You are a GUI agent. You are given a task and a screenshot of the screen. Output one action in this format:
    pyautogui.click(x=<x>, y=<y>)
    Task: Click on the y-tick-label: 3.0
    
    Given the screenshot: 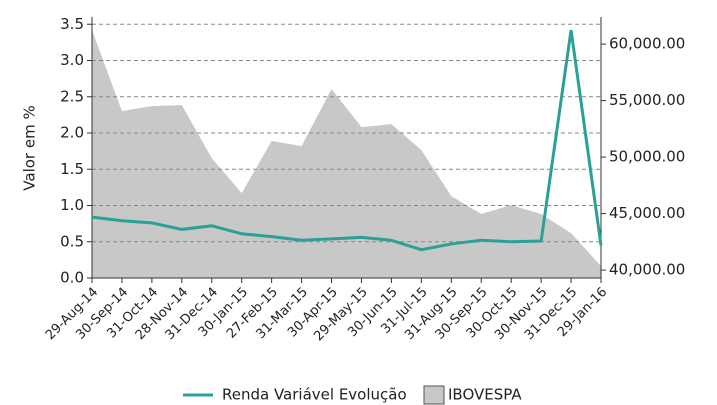 What is the action you would take?
    pyautogui.click(x=72, y=60)
    